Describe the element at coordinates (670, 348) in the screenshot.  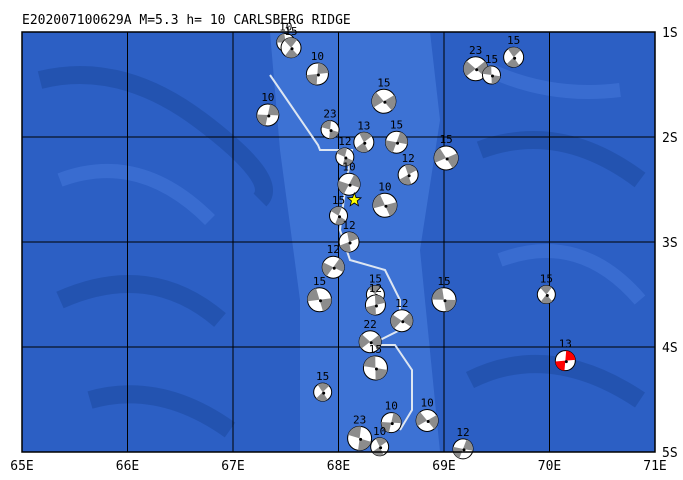
I see `y-tick-label: 4S` at that location.